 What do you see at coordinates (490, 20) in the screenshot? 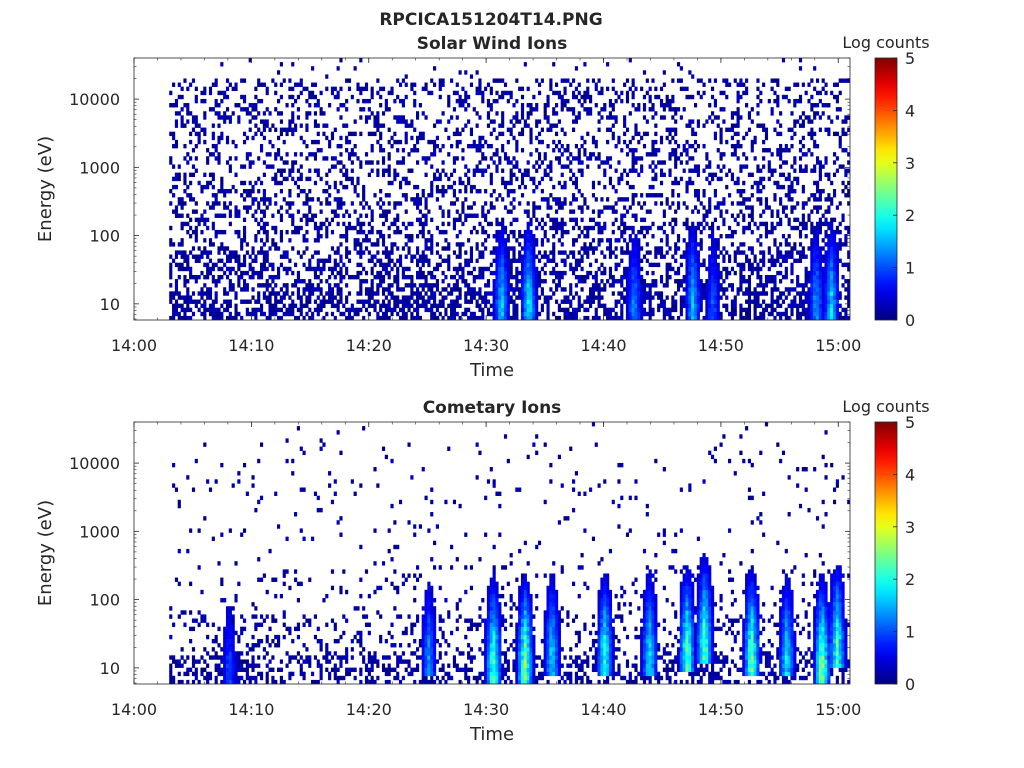
I see `figure-title: RPCICA151204T14.PNG` at bounding box center [490, 20].